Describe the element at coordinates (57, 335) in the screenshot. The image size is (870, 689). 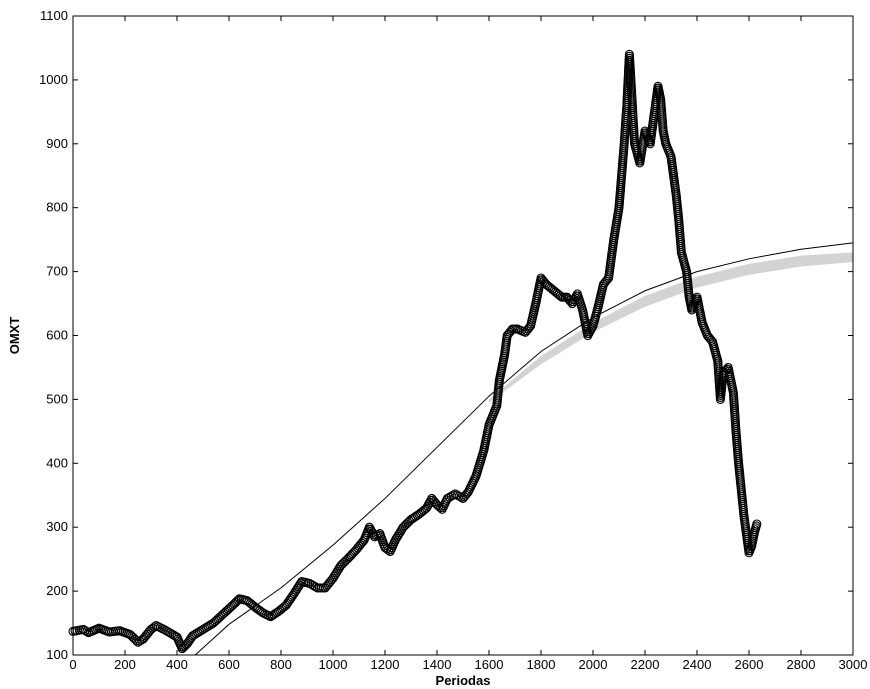
I see `y-tick-label: 600` at that location.